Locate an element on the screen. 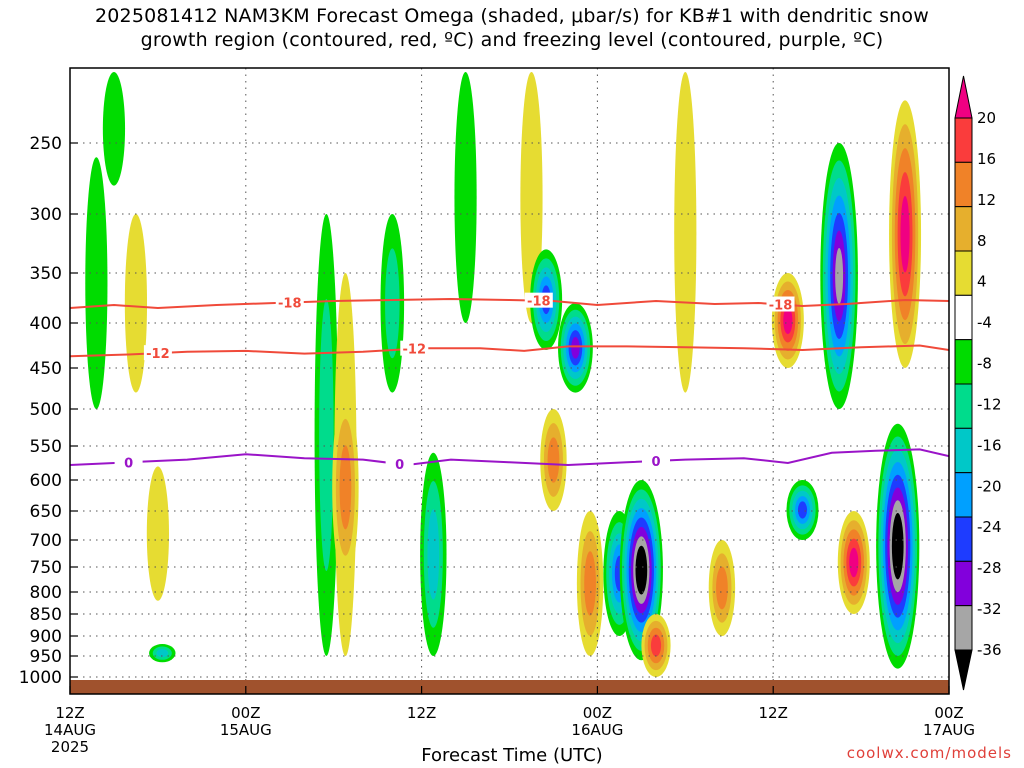  y-tick-label: 650 is located at coordinates (46, 512).